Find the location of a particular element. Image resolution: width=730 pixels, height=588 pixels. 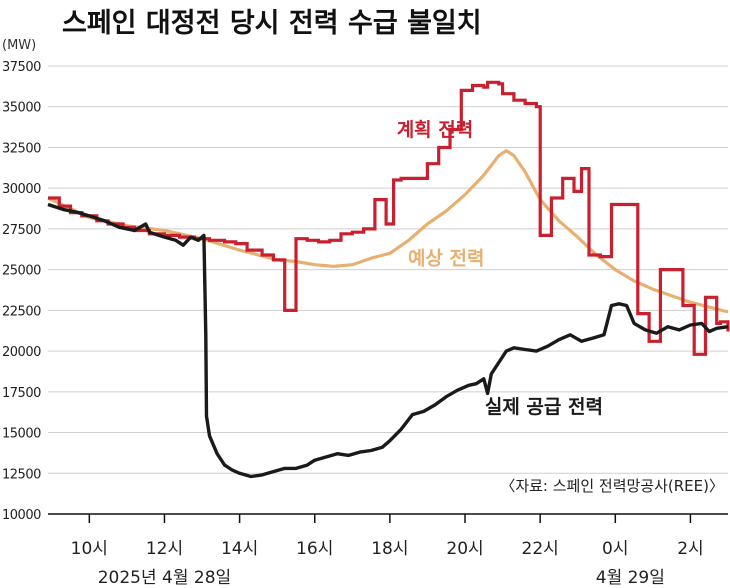

y-tick-label: 27500 is located at coordinates (21, 230).